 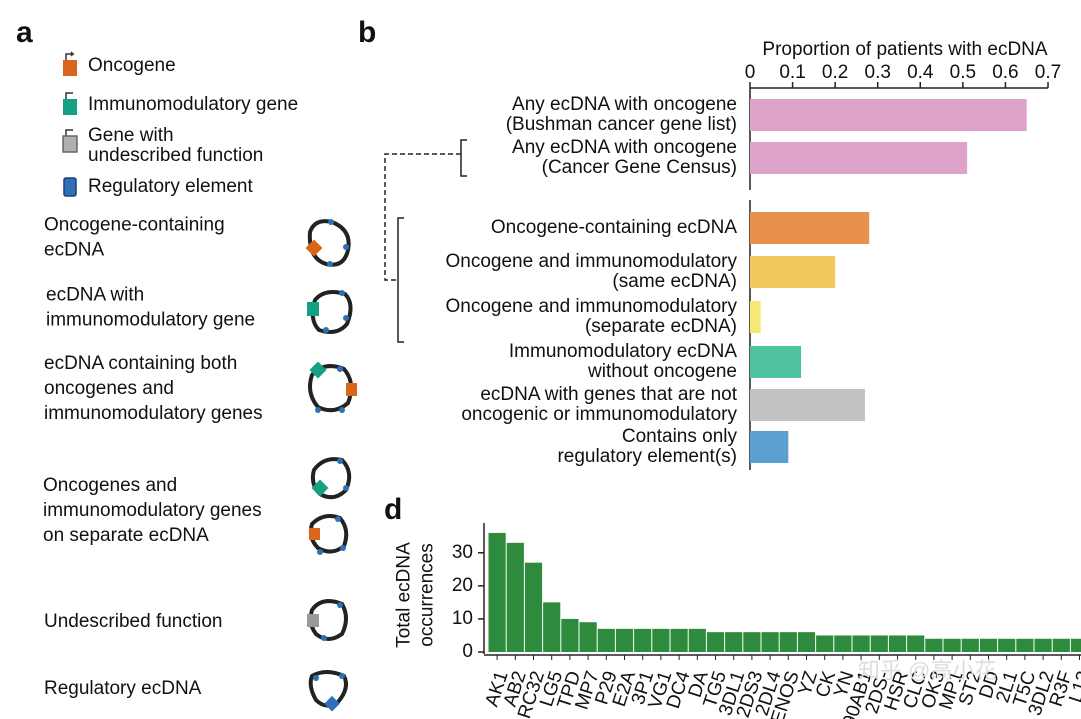 I want to click on x-tick-label: 0.3, so click(x=878, y=72).